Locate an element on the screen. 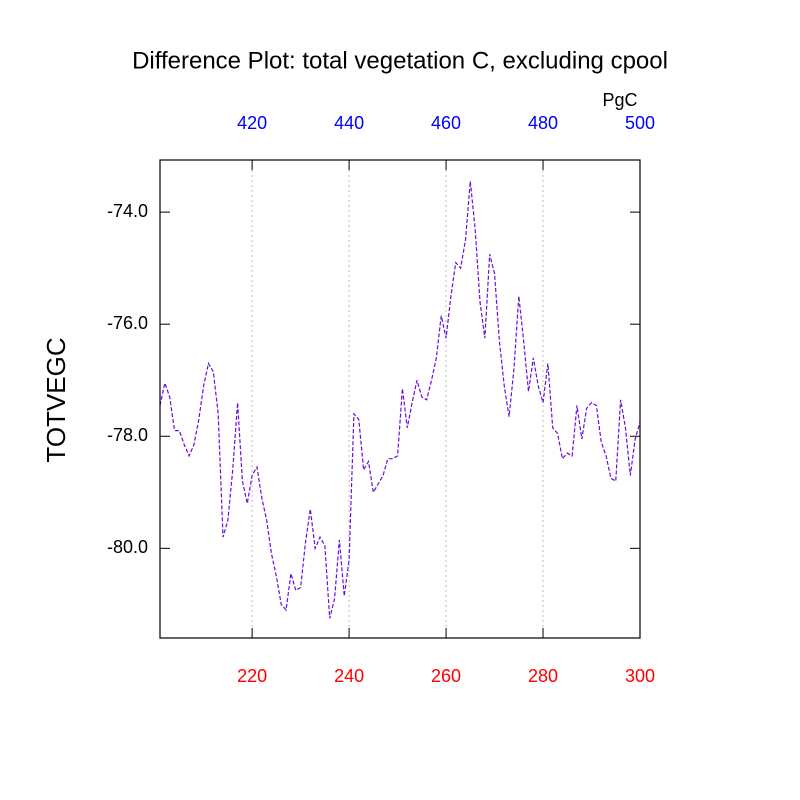 This screenshot has width=800, height=800. y-tick-label: -78.0 is located at coordinates (127, 435).